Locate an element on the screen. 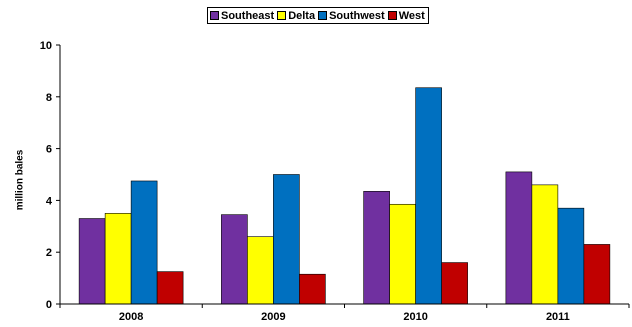 This screenshot has height=327, width=632. bar-southeast-2008 is located at coordinates (92, 261).